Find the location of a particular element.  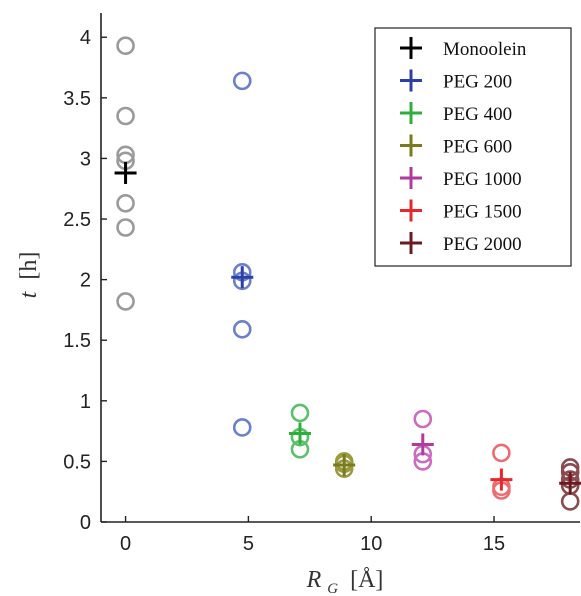

y-tick-label-4: 2 is located at coordinates (85, 281).